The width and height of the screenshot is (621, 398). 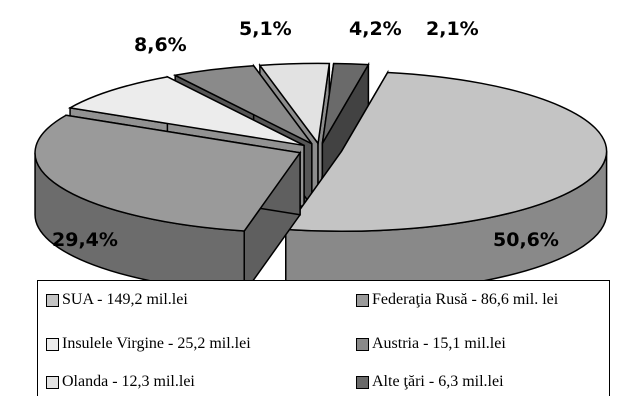 I want to click on legend-label: Insulele Virgine - 25,2 mil.lei, so click(x=156, y=343).